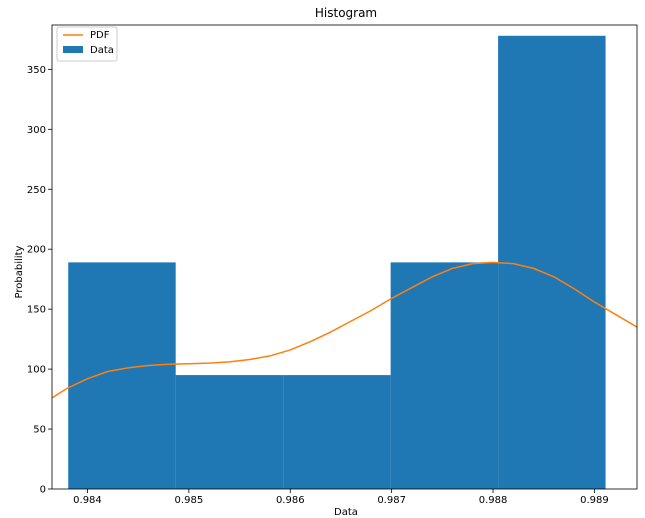 The width and height of the screenshot is (645, 518). I want to click on legend-data-swatch, so click(73, 49).